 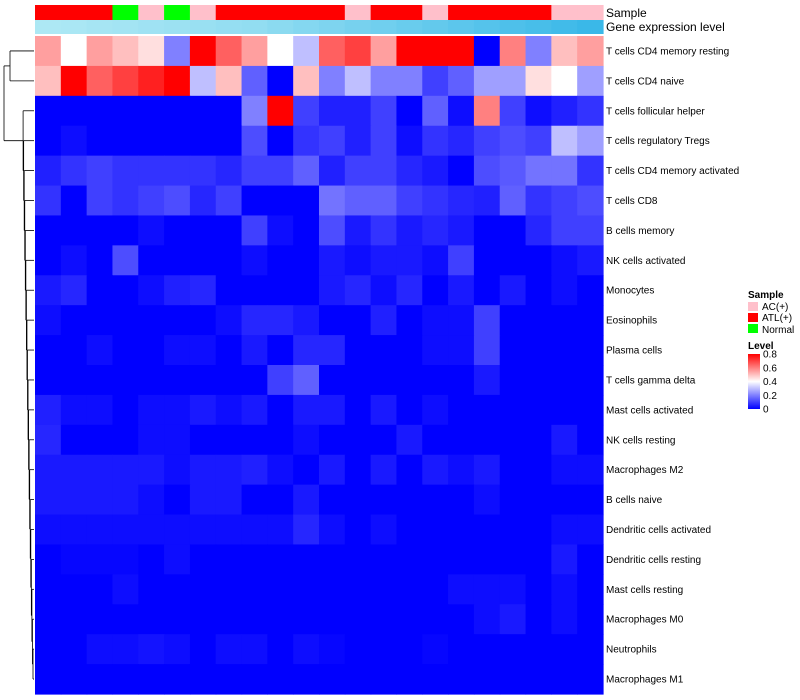 I want to click on row-label: Monocytes, so click(x=630, y=291).